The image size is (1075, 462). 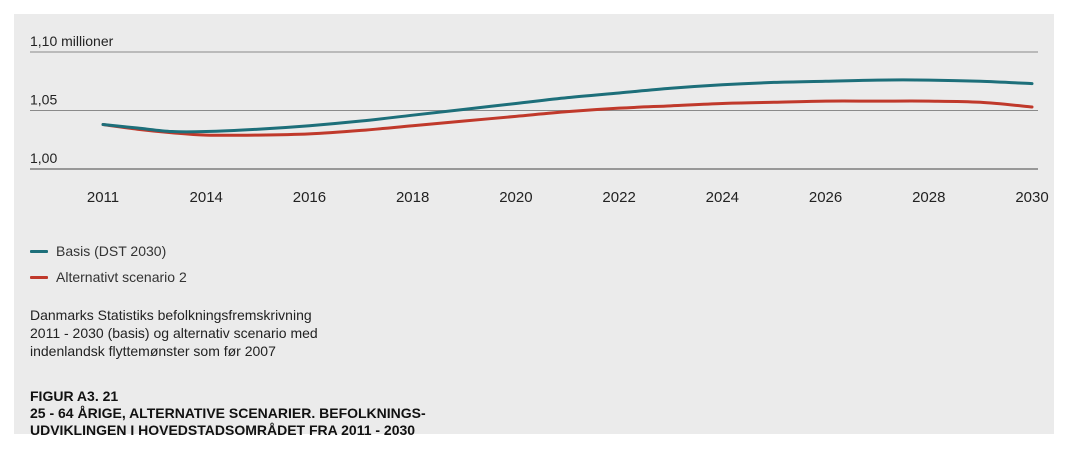 I want to click on legend-item-alternative: Alternativt scenario 2, so click(x=108, y=277).